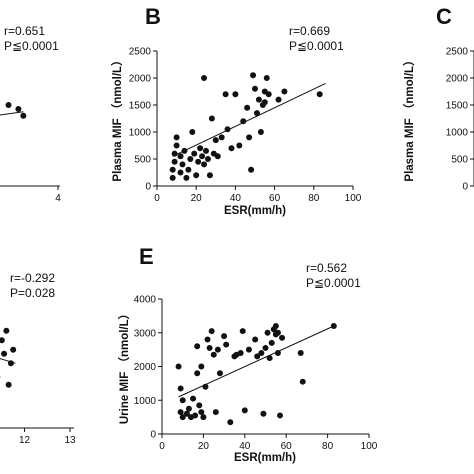 The height and width of the screenshot is (474, 474). I want to click on pe-x-tick-label: 60, so click(287, 446).